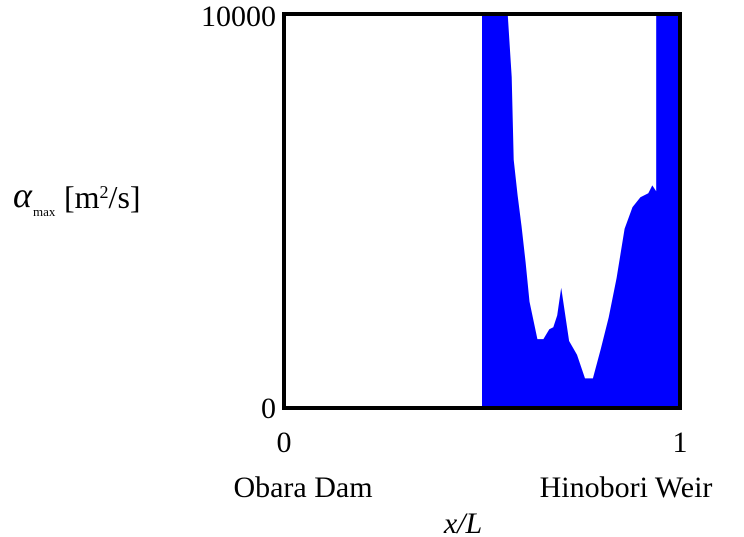 The image size is (744, 537). I want to click on y-axis-label: α max [m2/s], so click(77, 197).